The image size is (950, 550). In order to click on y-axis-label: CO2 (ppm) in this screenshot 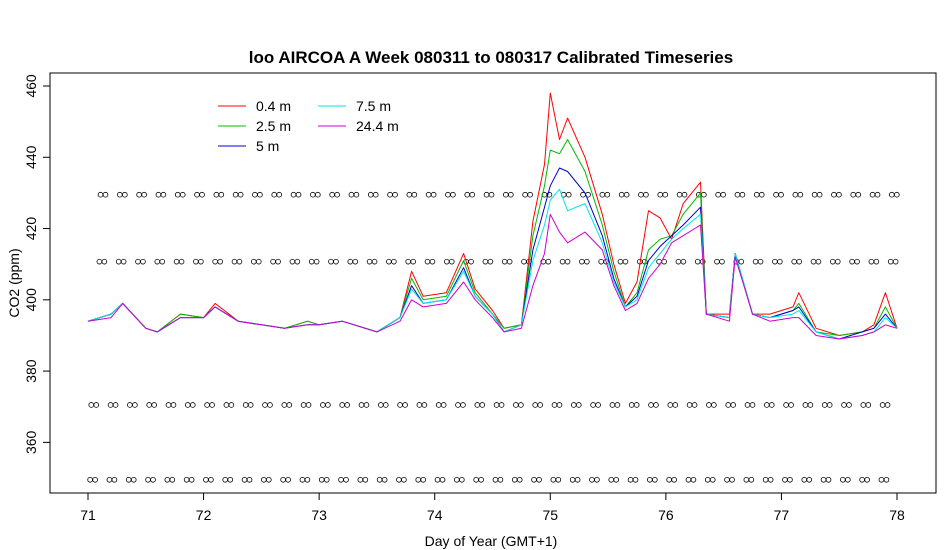, I will do `click(14, 282)`.